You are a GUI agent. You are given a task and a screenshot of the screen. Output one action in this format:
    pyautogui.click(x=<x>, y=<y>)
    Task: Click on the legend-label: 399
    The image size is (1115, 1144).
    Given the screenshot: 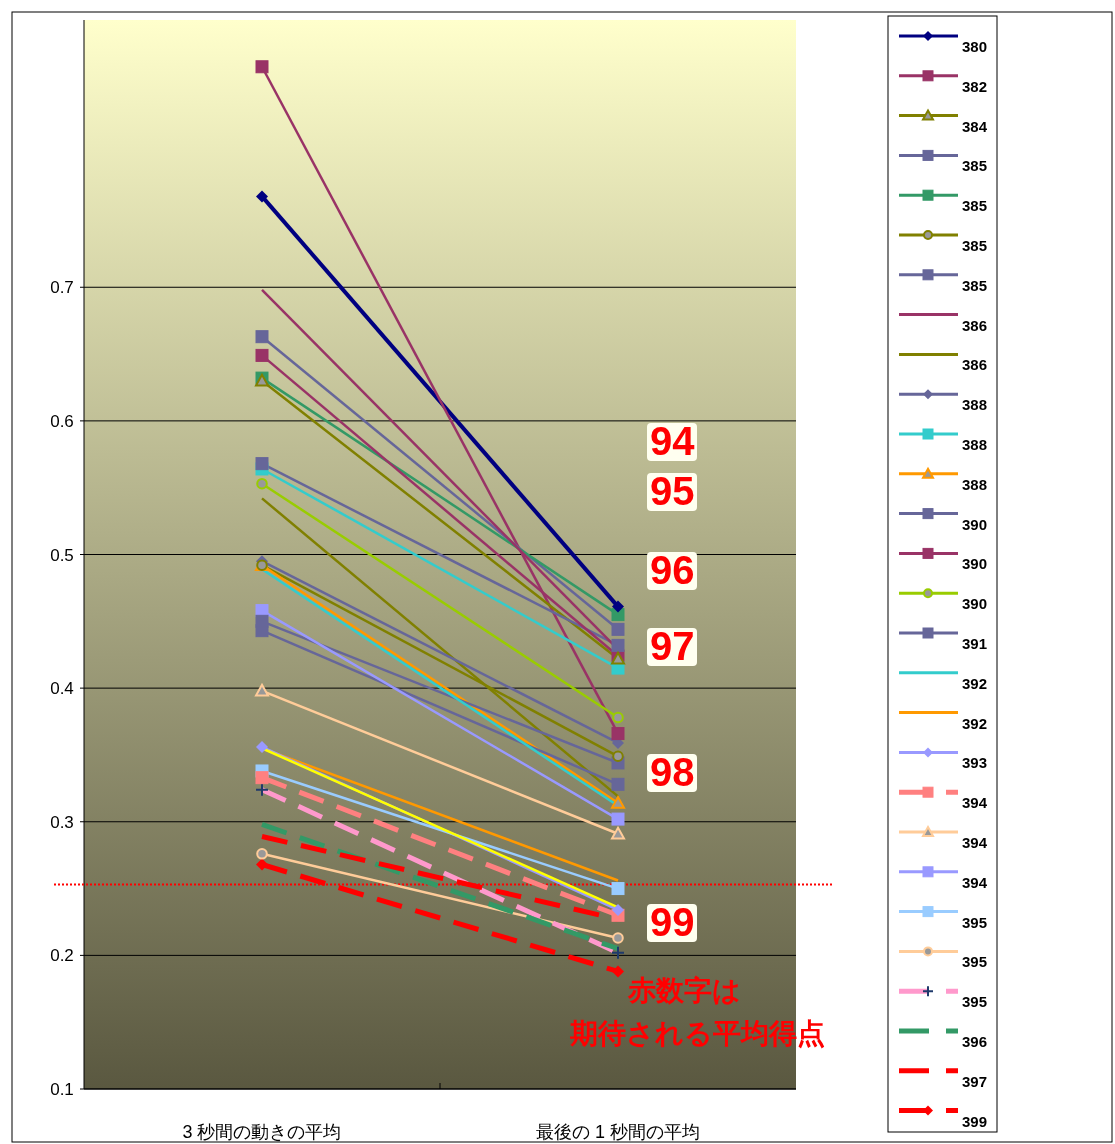 What is the action you would take?
    pyautogui.click(x=975, y=1121)
    